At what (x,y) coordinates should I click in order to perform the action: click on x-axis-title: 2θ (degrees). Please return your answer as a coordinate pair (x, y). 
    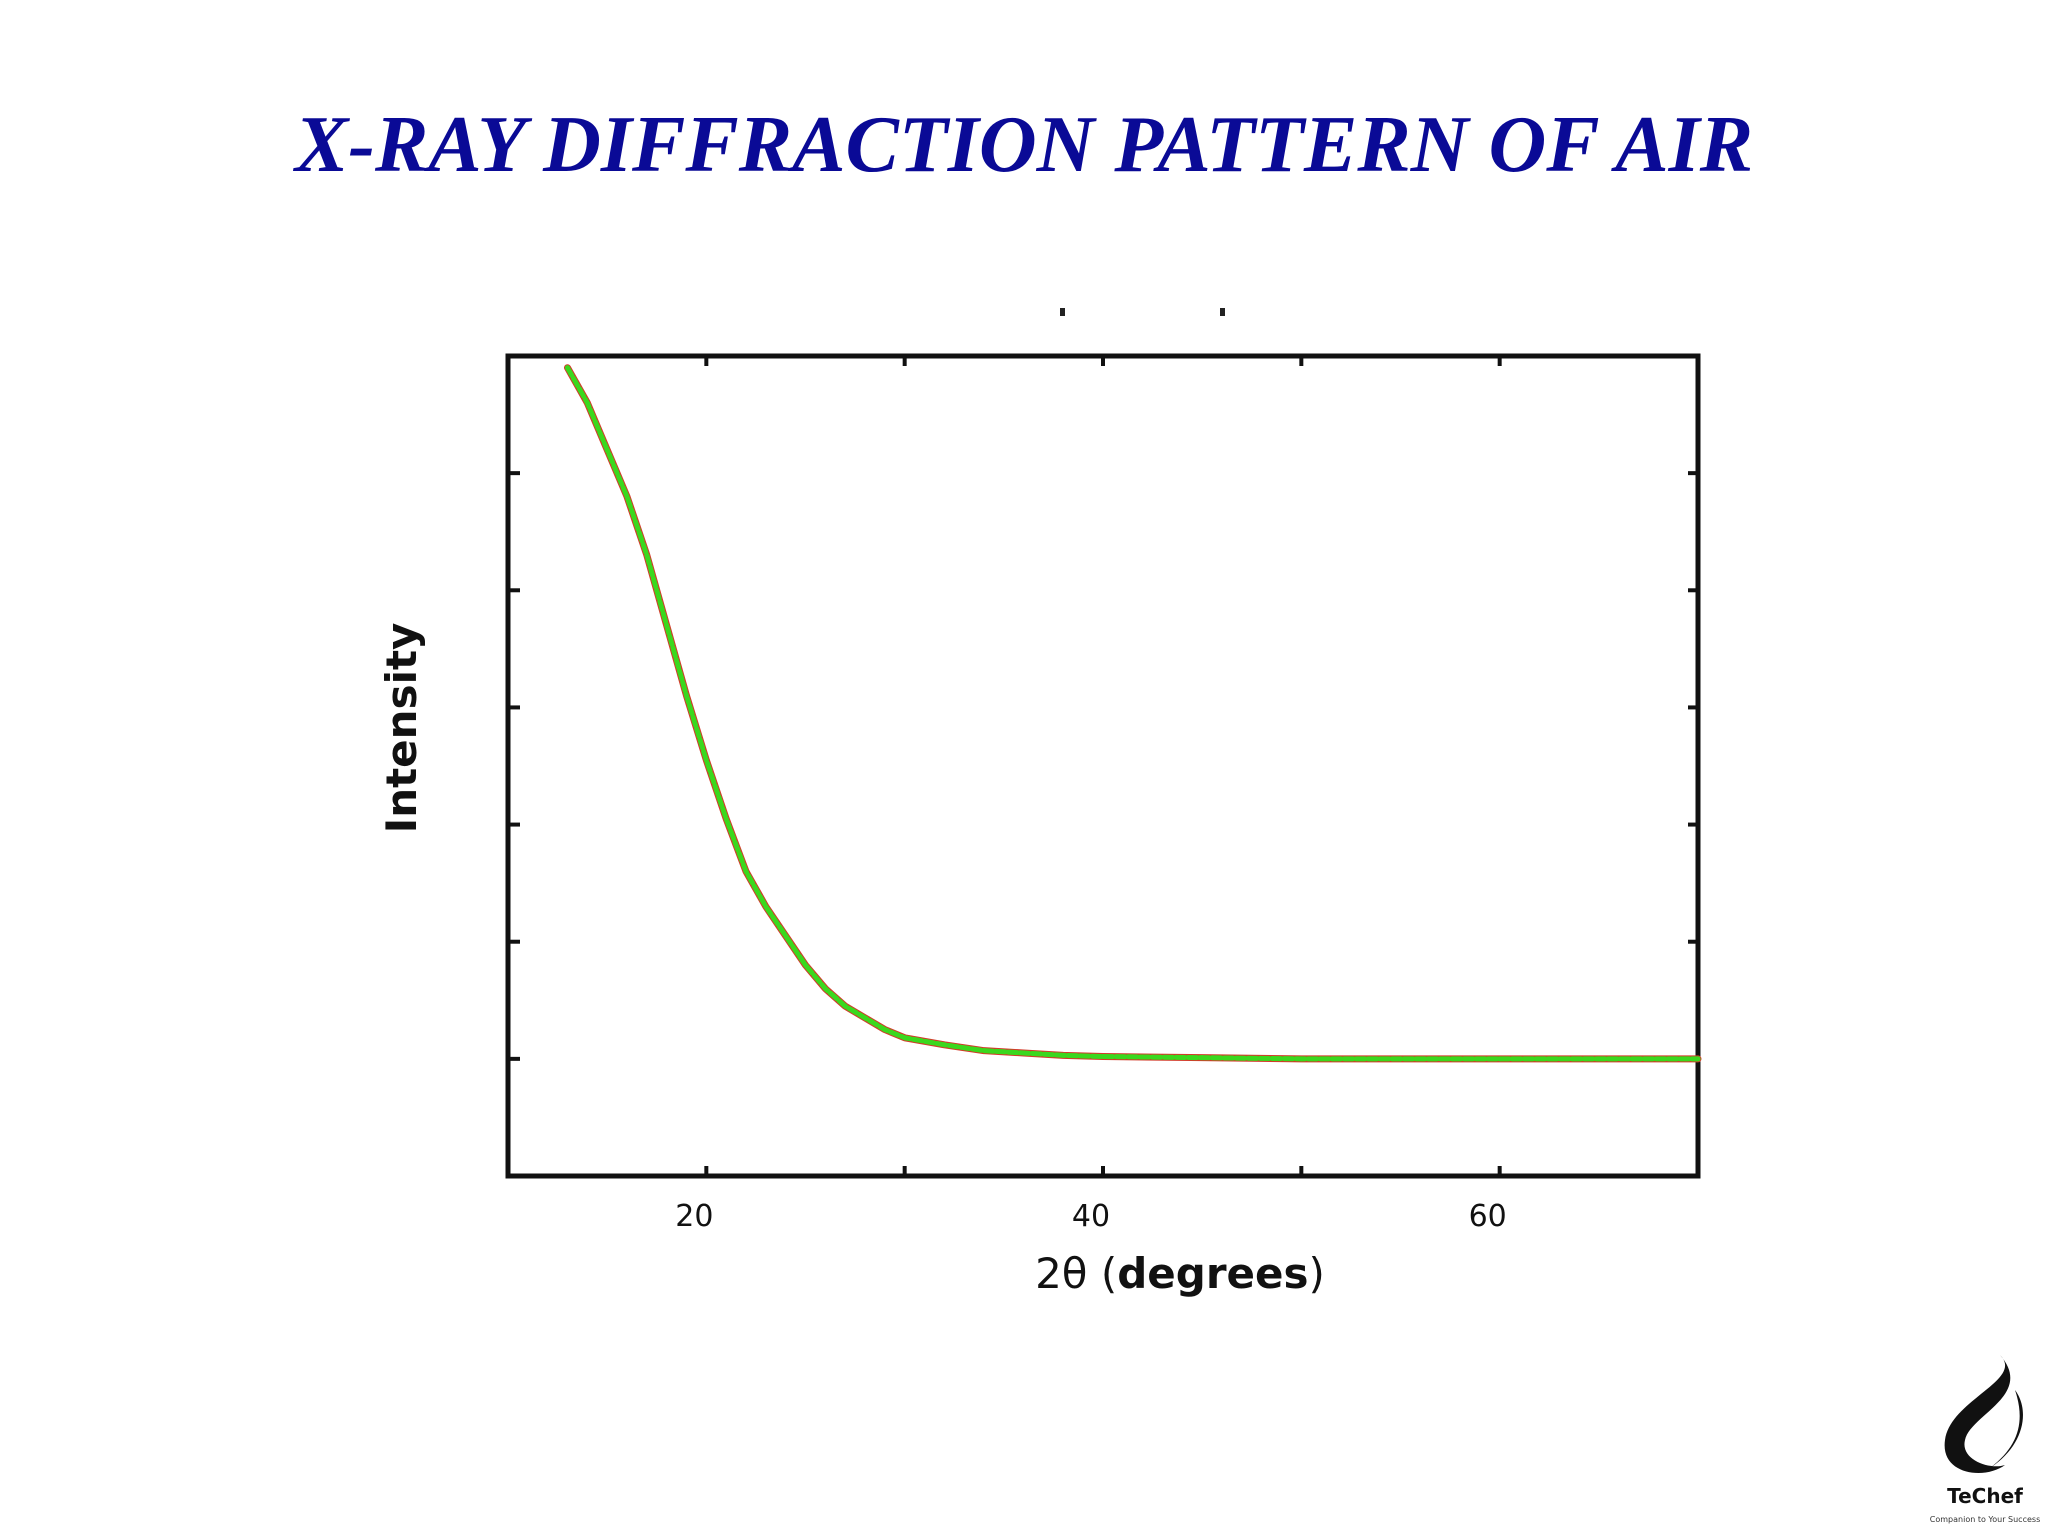
    Looking at the image, I should click on (1180, 1273).